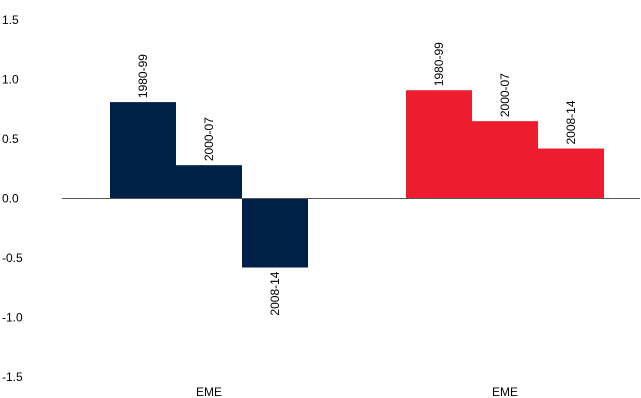 Image resolution: width=641 pixels, height=398 pixels. I want to click on y-tick-label: -1.5, so click(12, 377).